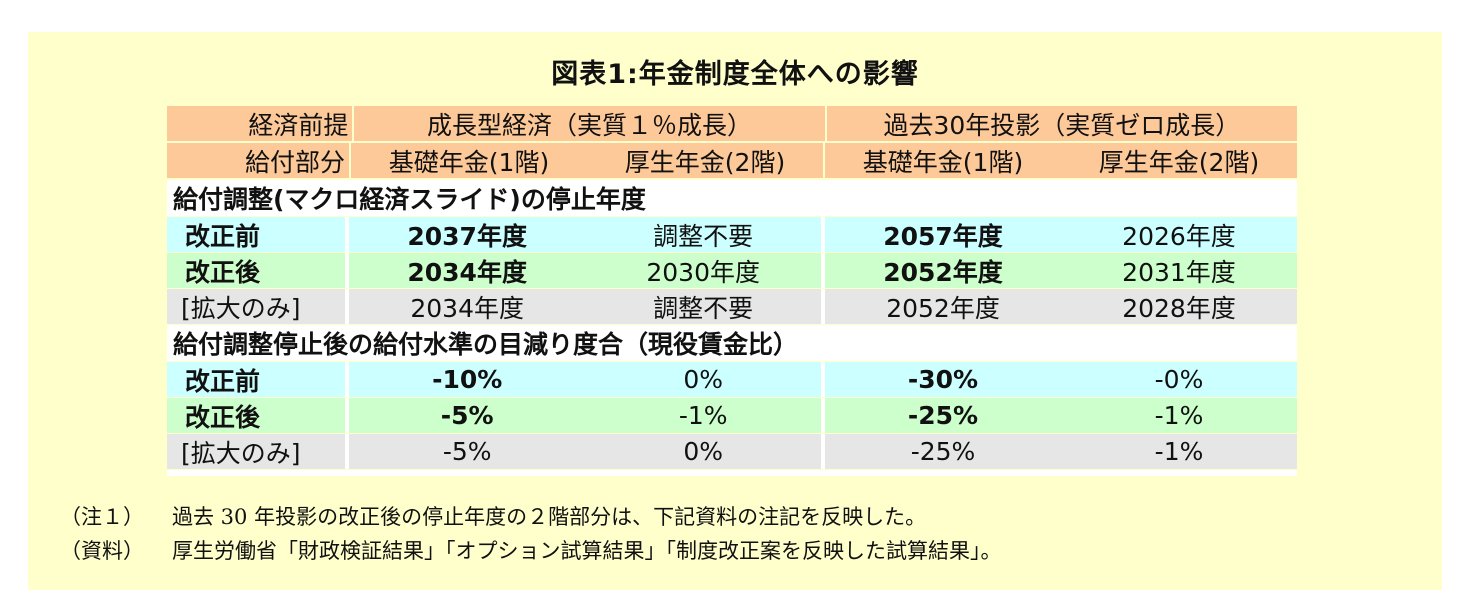 This screenshot has width=1472, height=611. I want to click on table-cell: -30%, so click(943, 379).